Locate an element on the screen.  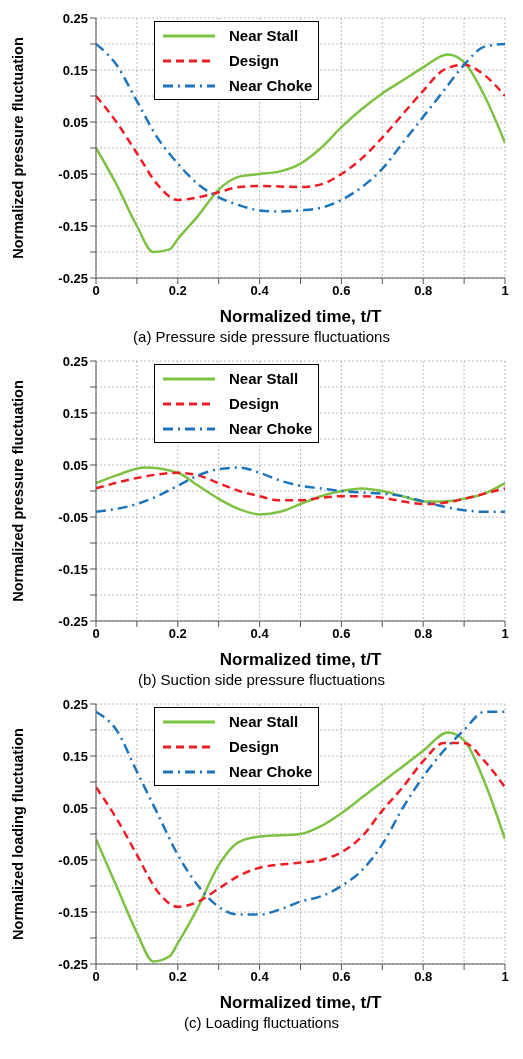
text: (c) Loading fluctuations is located at coordinates (261, 1022).